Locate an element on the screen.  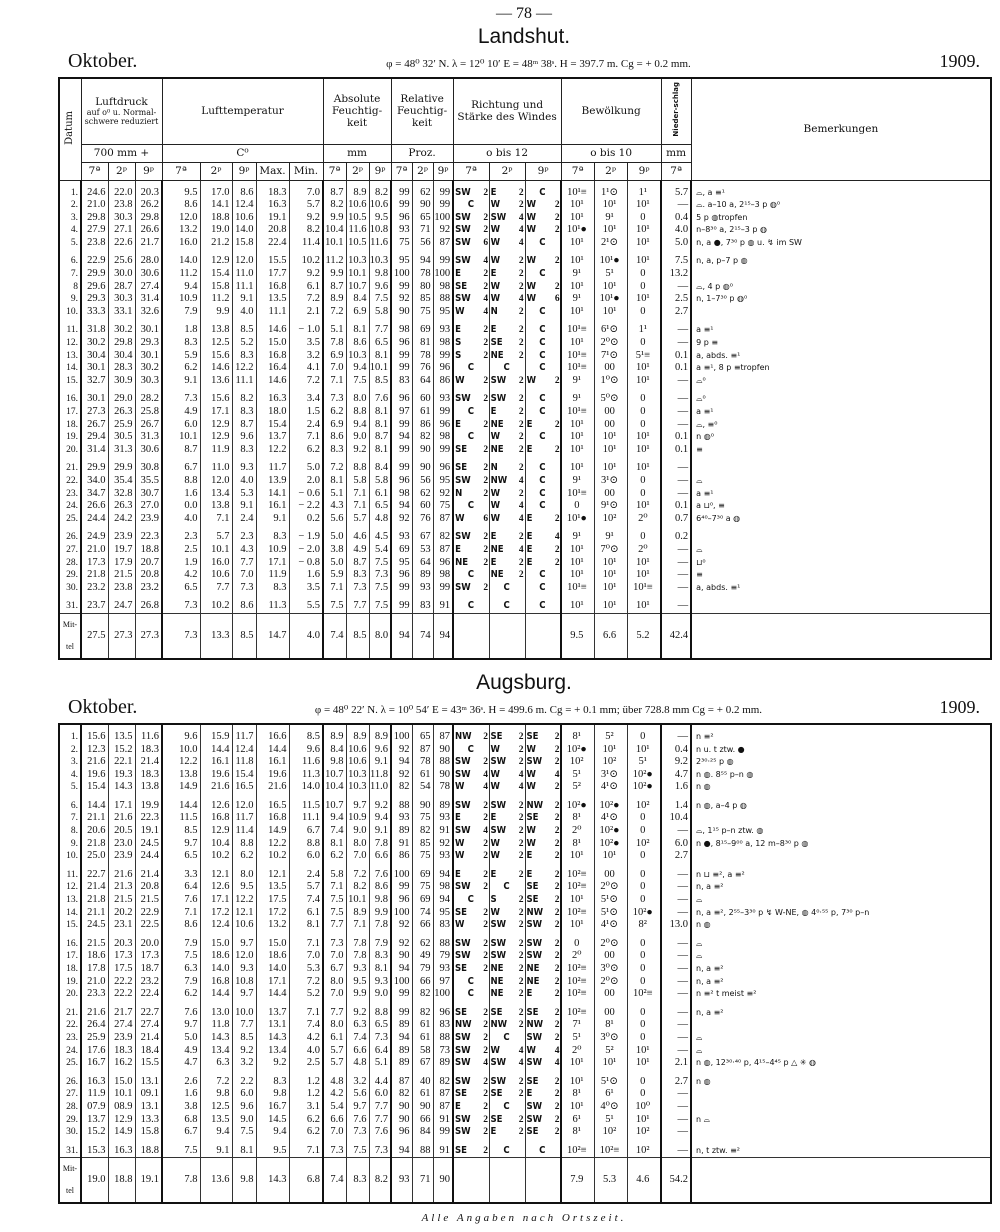
wind-9p-cell is located at coordinates (543, 635).